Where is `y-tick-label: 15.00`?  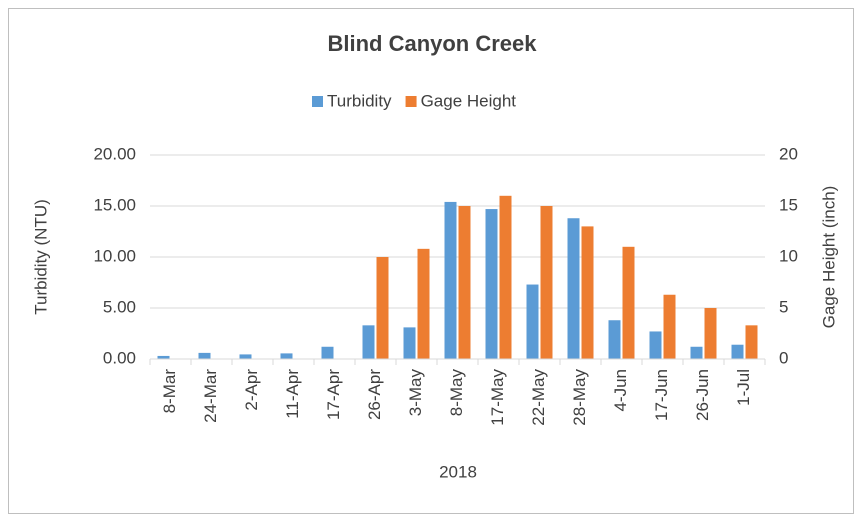
y-tick-label: 15.00 is located at coordinates (114, 204).